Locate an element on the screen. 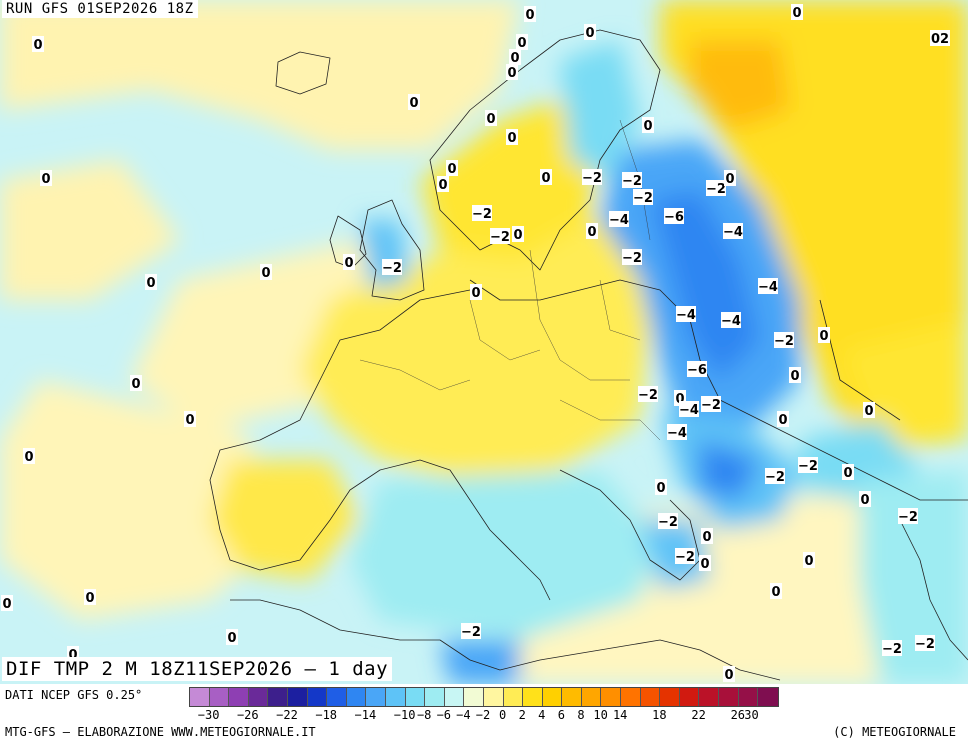 This screenshot has height=745, width=968. svg-text: −6 is located at coordinates (674, 217).